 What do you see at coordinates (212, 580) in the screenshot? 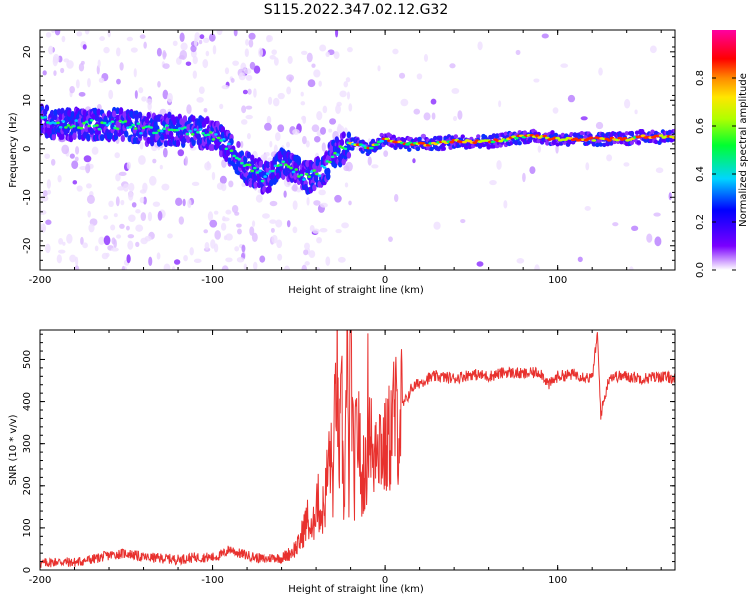
I see `snr-xtick-label: -100` at bounding box center [212, 580].